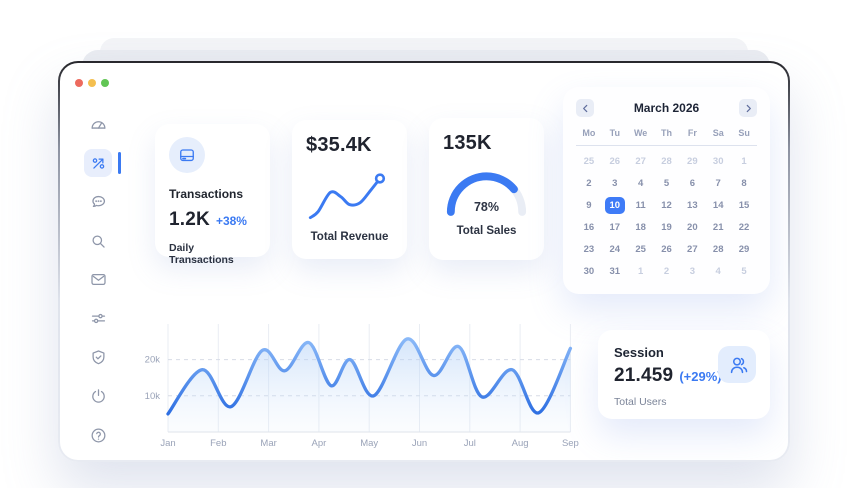  I want to click on sidebar-item-security, so click(98, 357).